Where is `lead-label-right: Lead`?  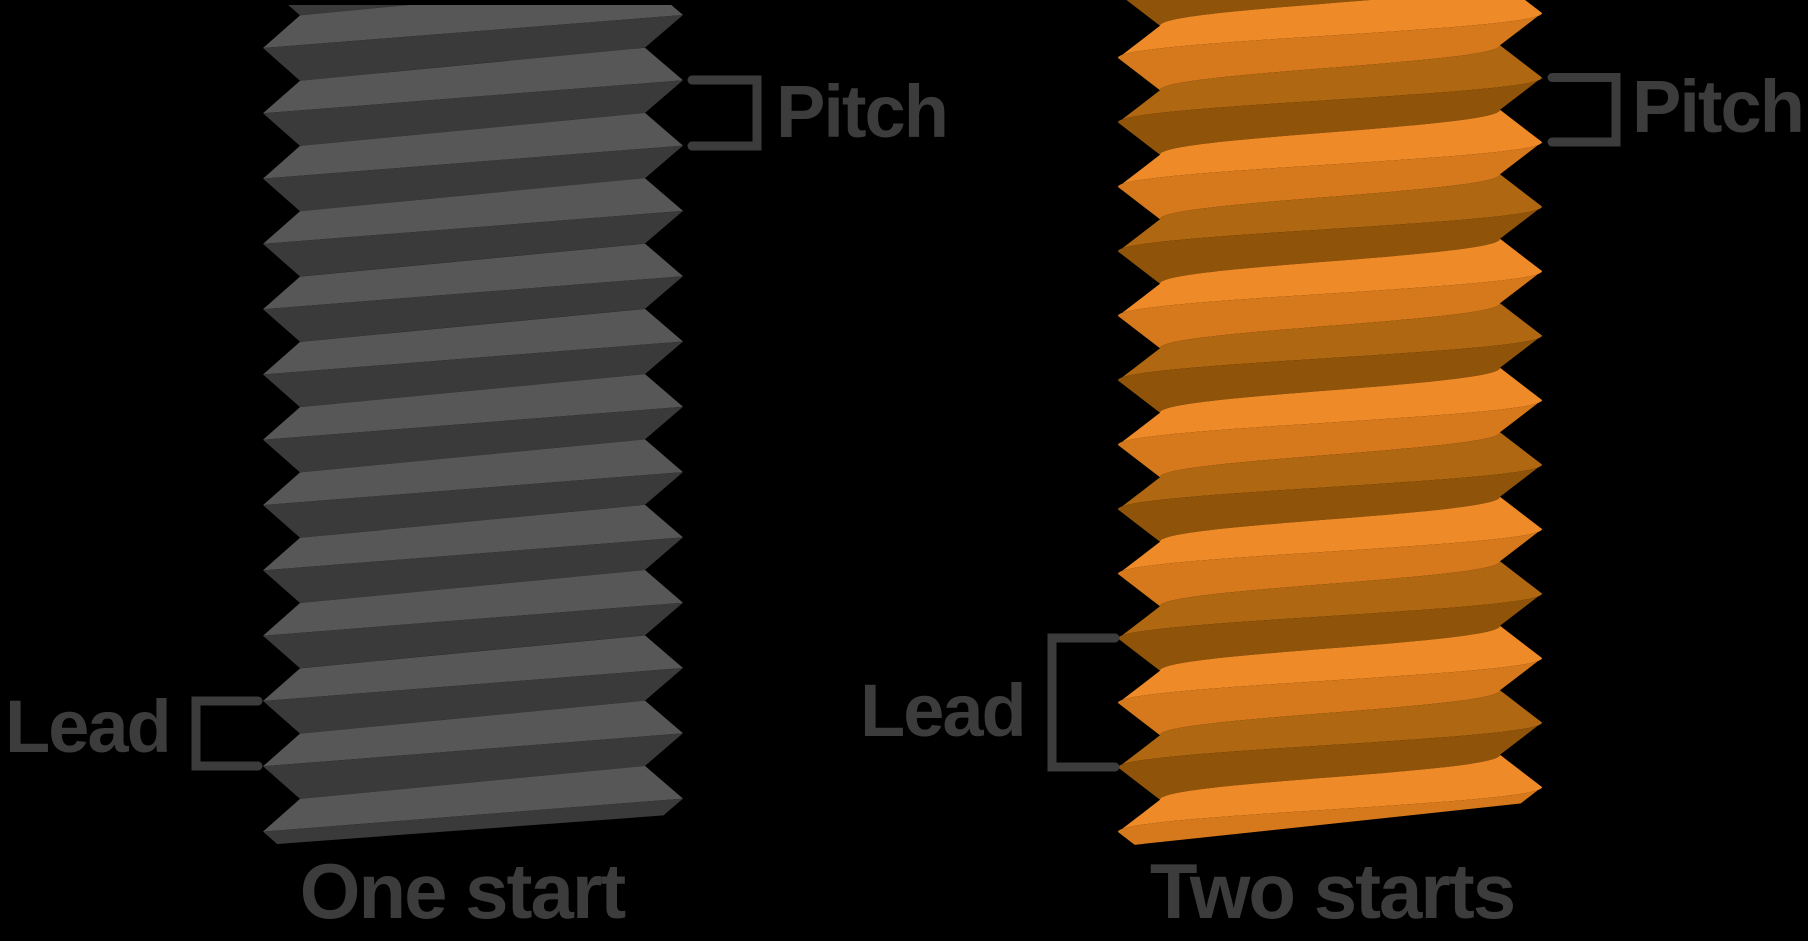 lead-label-right: Lead is located at coordinates (943, 710).